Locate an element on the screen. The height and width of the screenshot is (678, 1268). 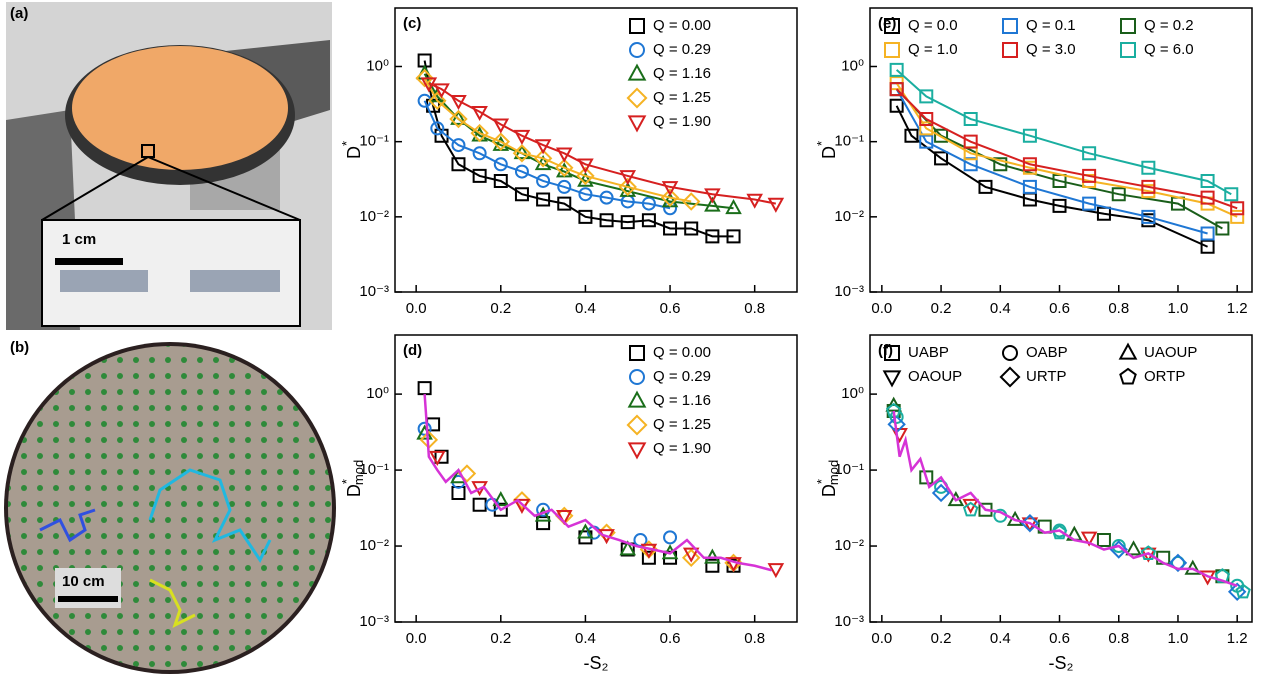
legend-label: Q = 1.25 is located at coordinates (682, 97).